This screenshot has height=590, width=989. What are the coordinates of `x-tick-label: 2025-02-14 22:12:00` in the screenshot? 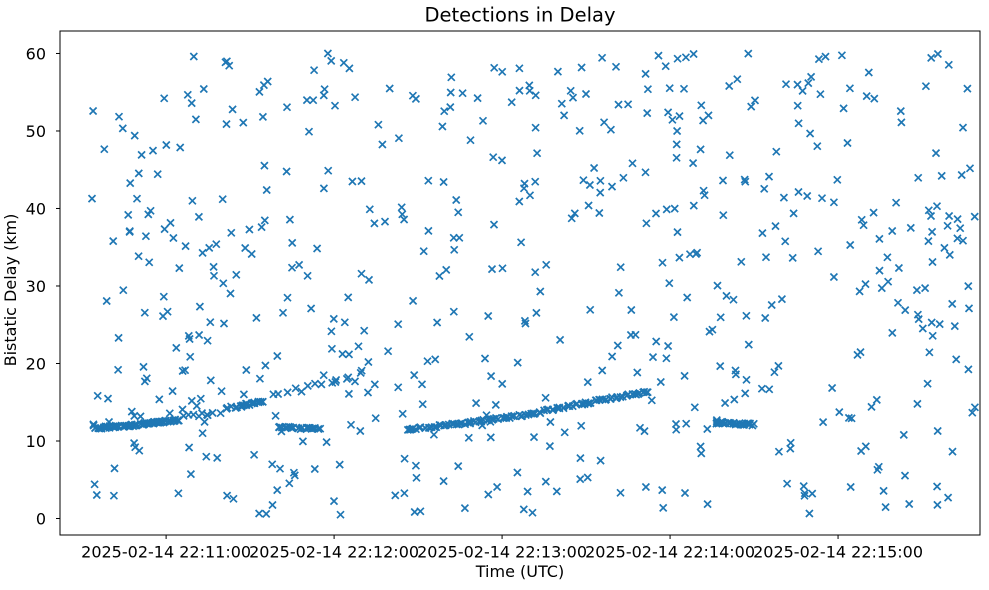 It's located at (334, 552).